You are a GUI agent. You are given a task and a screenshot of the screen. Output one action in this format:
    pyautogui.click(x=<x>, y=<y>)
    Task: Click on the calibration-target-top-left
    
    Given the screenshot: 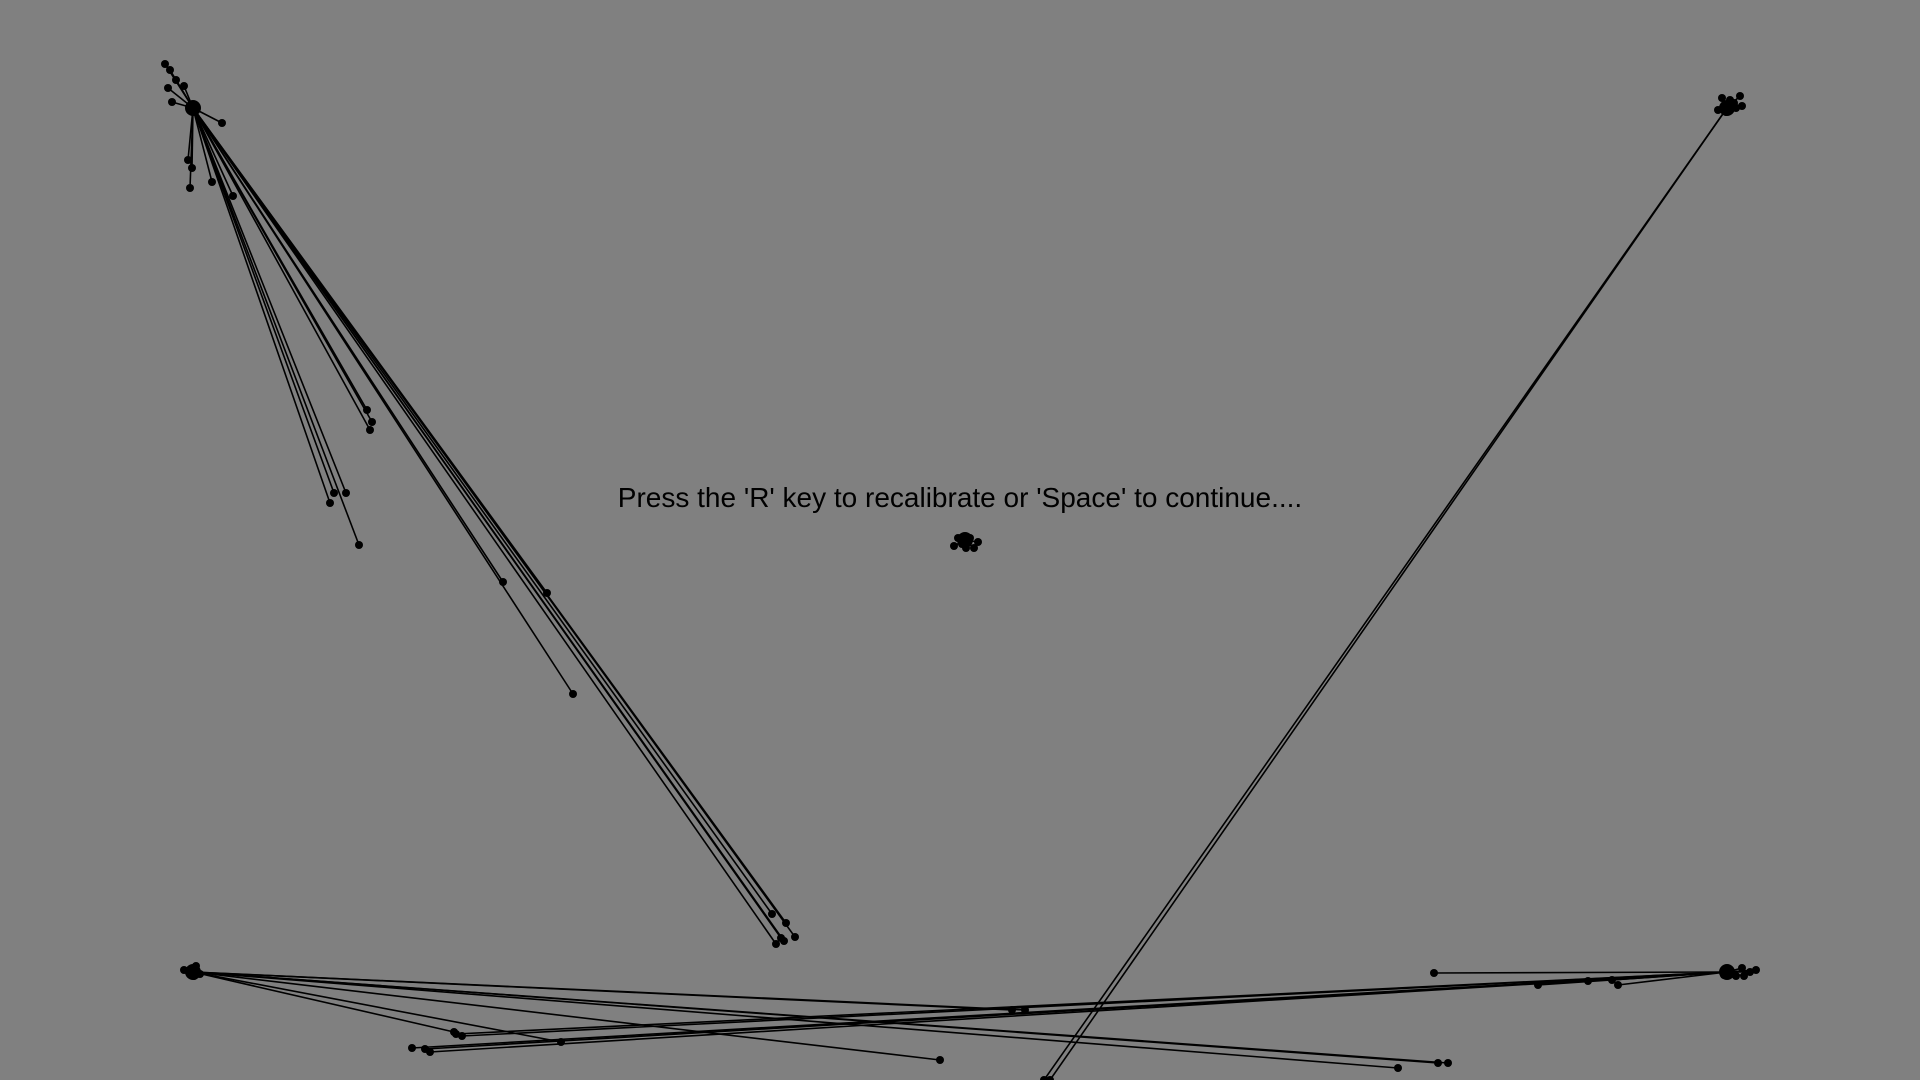 What is the action you would take?
    pyautogui.click(x=193, y=108)
    